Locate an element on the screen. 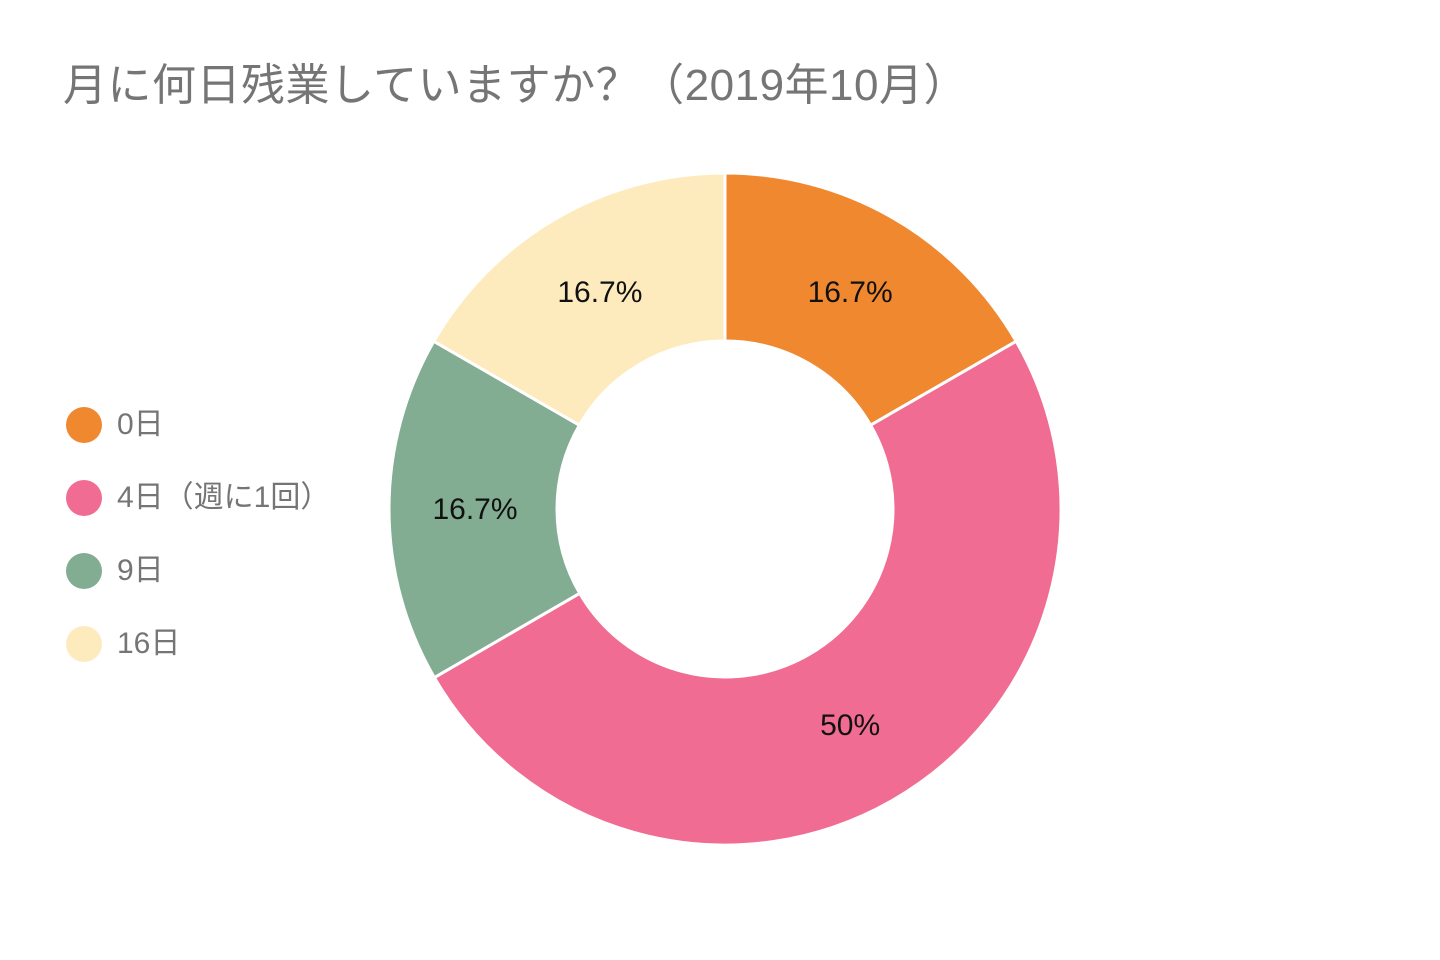 This screenshot has height=960, width=1440. legend-item: 16日 is located at coordinates (198, 644).